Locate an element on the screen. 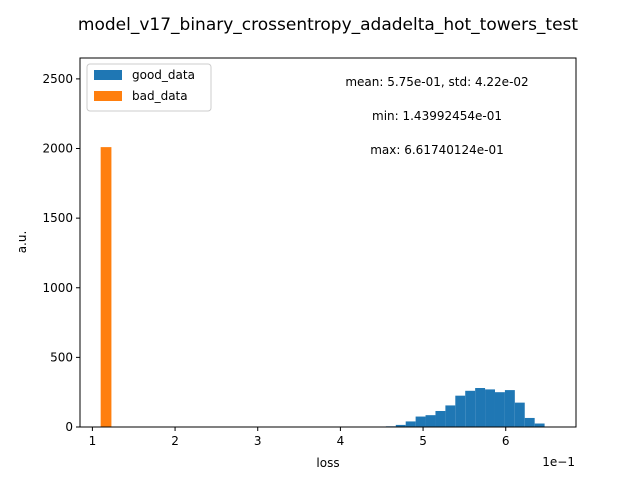 The width and height of the screenshot is (640, 480). y-tick-label: 500 is located at coordinates (61, 357).